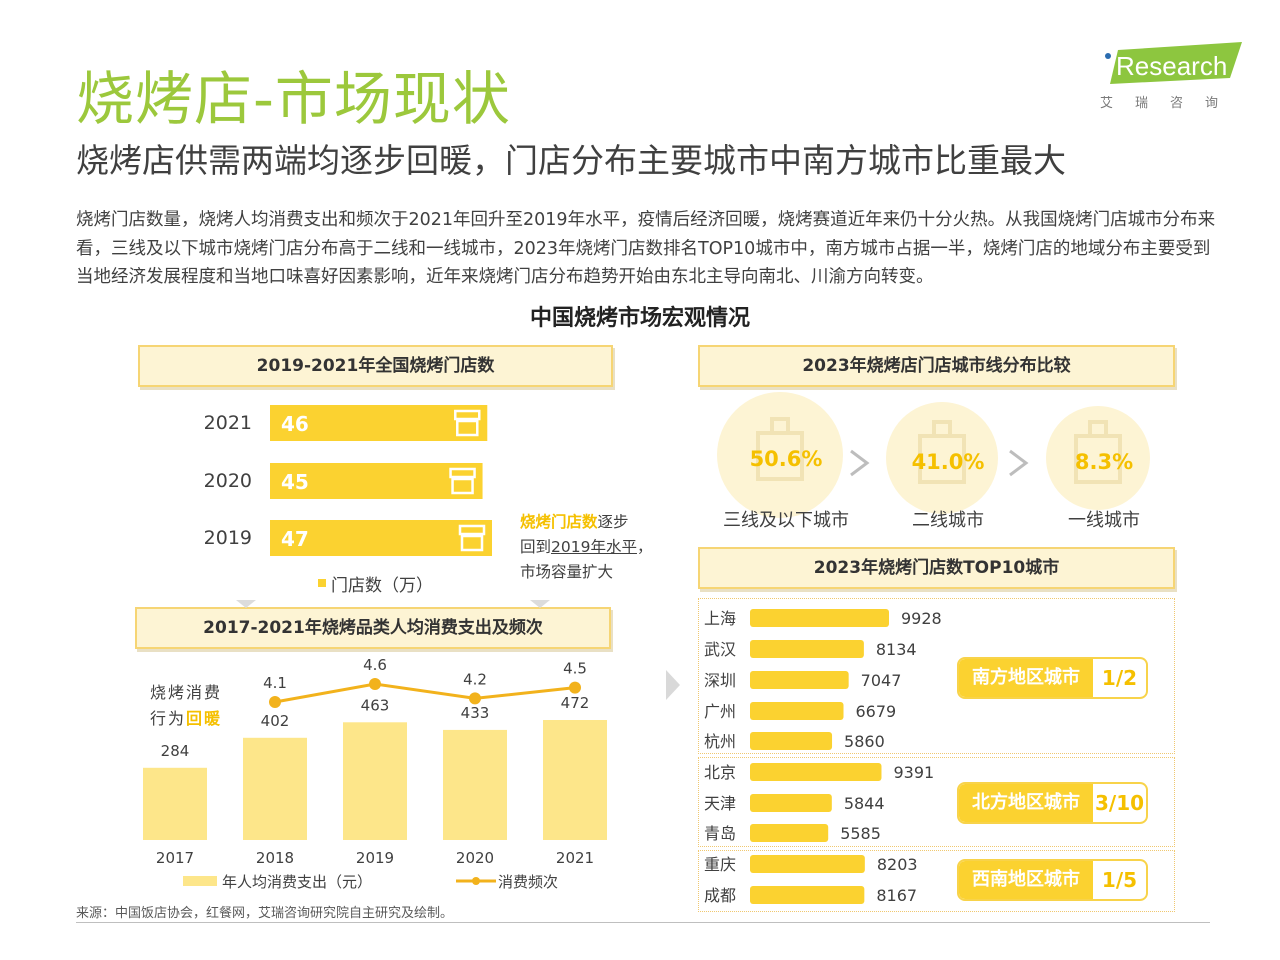 This screenshot has width=1280, height=960. Describe the element at coordinates (720, 803) in the screenshot. I see `city-label: 天津` at that location.